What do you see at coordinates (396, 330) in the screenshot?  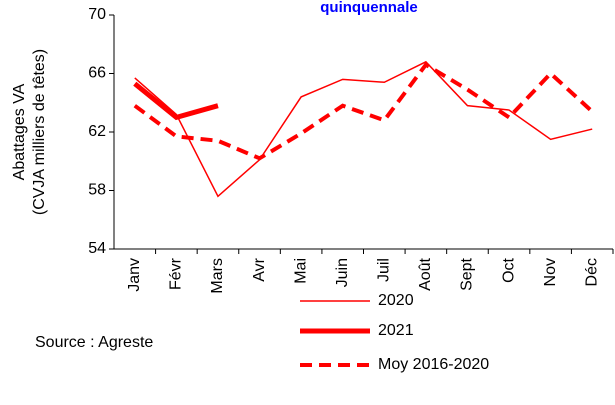 I see `legend-label: 2021` at bounding box center [396, 330].